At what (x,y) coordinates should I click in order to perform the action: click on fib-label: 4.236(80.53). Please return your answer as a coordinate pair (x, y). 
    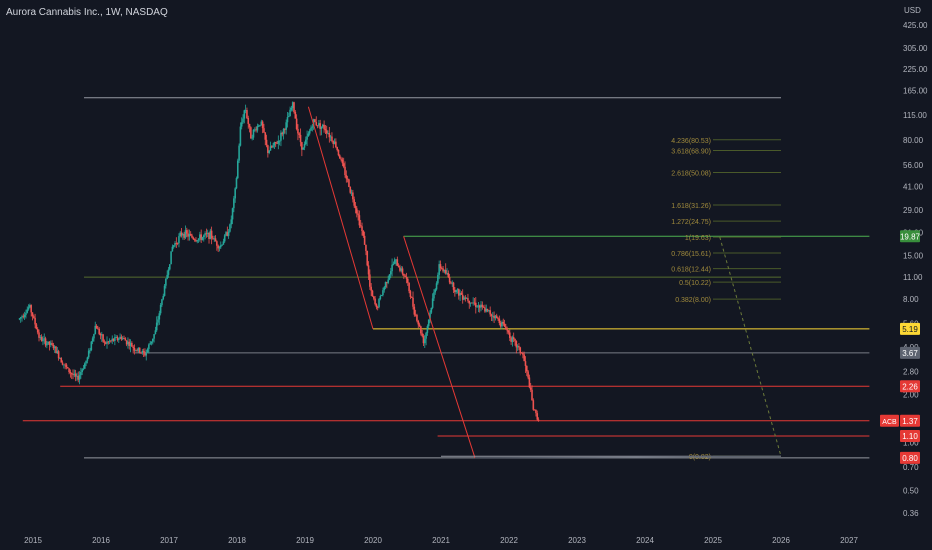
    Looking at the image, I should click on (691, 141).